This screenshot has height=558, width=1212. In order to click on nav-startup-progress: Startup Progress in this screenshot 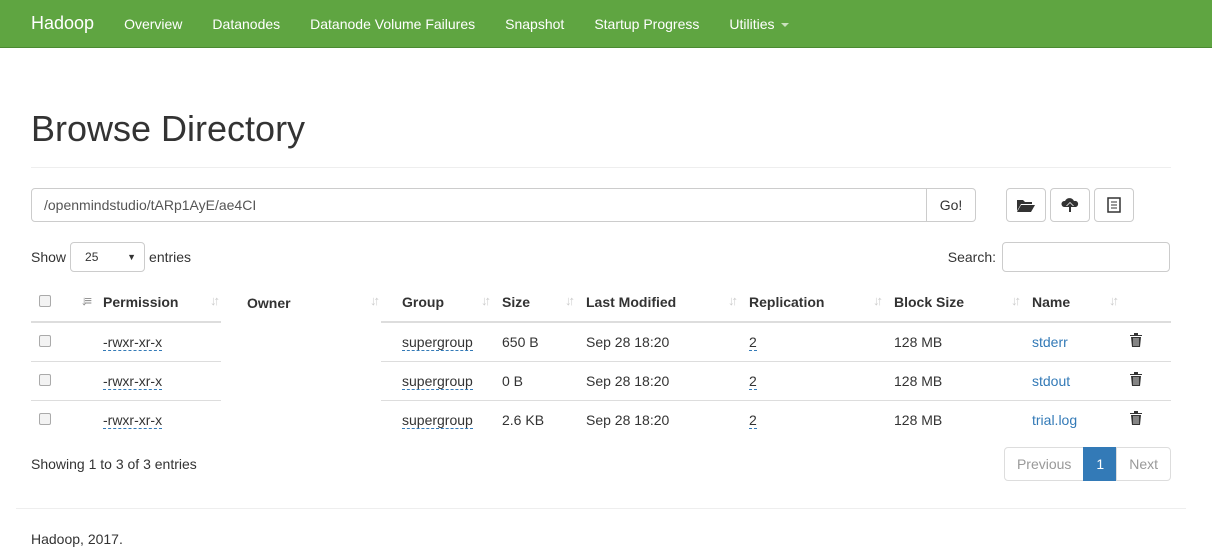, I will do `click(647, 23)`.